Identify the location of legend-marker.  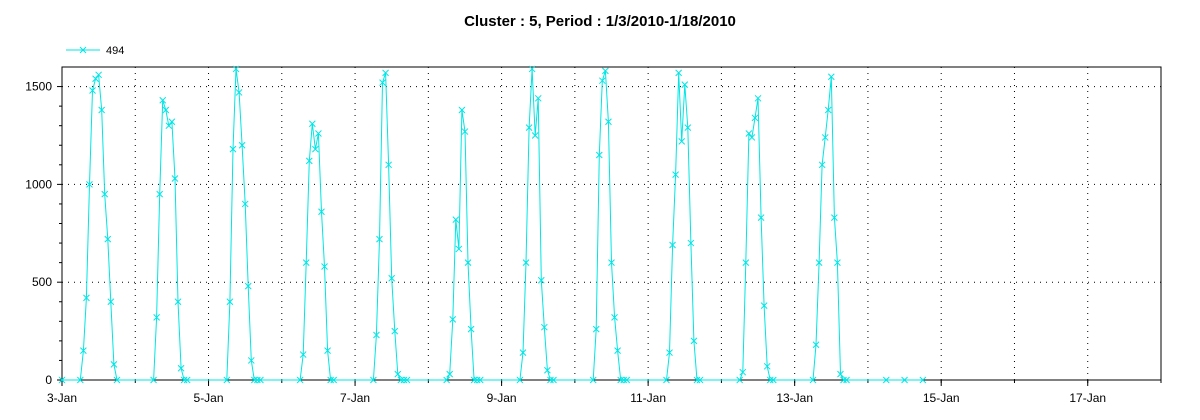
(83, 50).